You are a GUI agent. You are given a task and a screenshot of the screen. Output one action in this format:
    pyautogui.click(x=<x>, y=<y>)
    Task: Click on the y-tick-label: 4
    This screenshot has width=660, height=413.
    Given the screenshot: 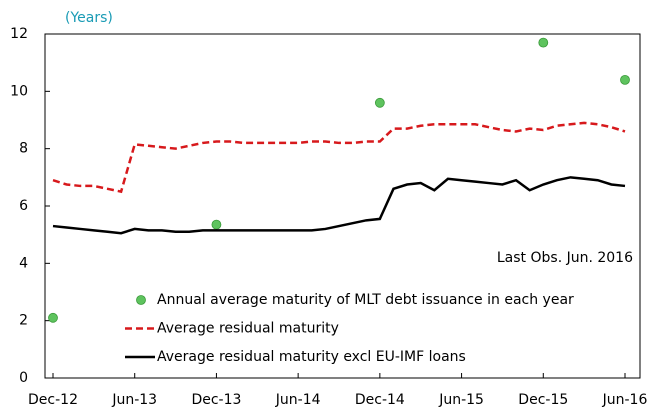 What is the action you would take?
    pyautogui.click(x=23, y=263)
    